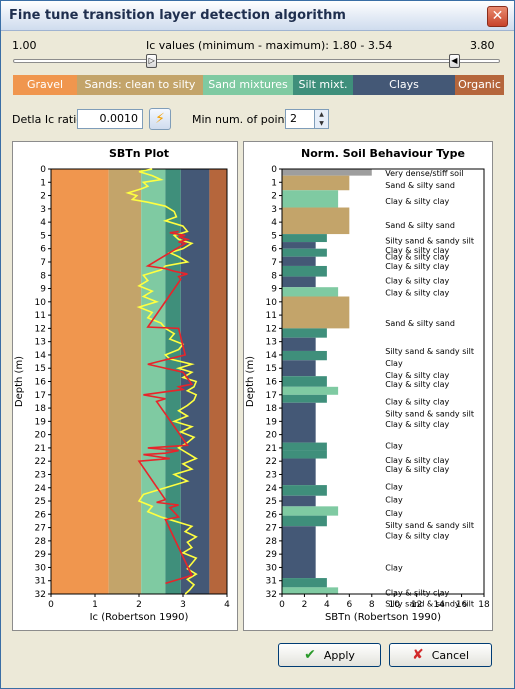 The image size is (515, 689). Describe the element at coordinates (256, 61) in the screenshot. I see `ic-range-slider` at that location.